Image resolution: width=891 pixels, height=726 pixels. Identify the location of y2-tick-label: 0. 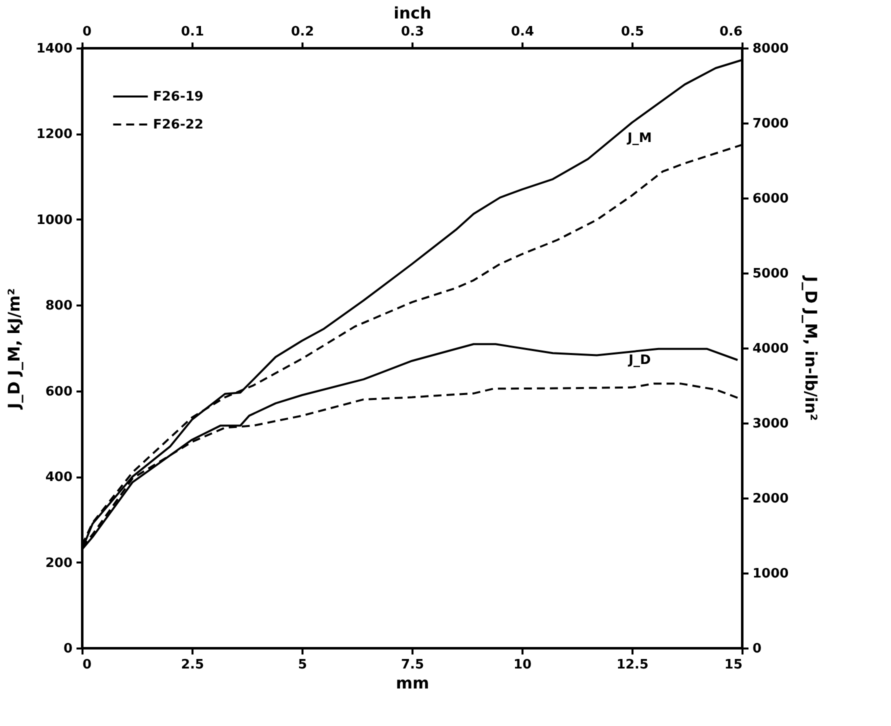
(757, 649).